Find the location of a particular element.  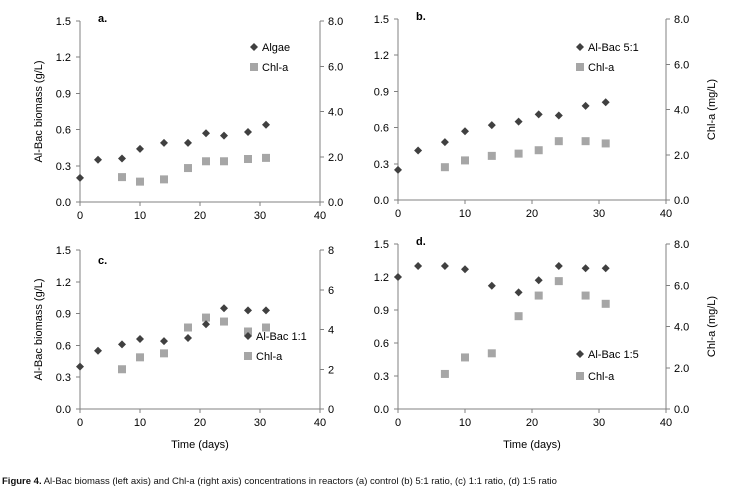

legend-label: Al-Bac 1:5 is located at coordinates (613, 355).